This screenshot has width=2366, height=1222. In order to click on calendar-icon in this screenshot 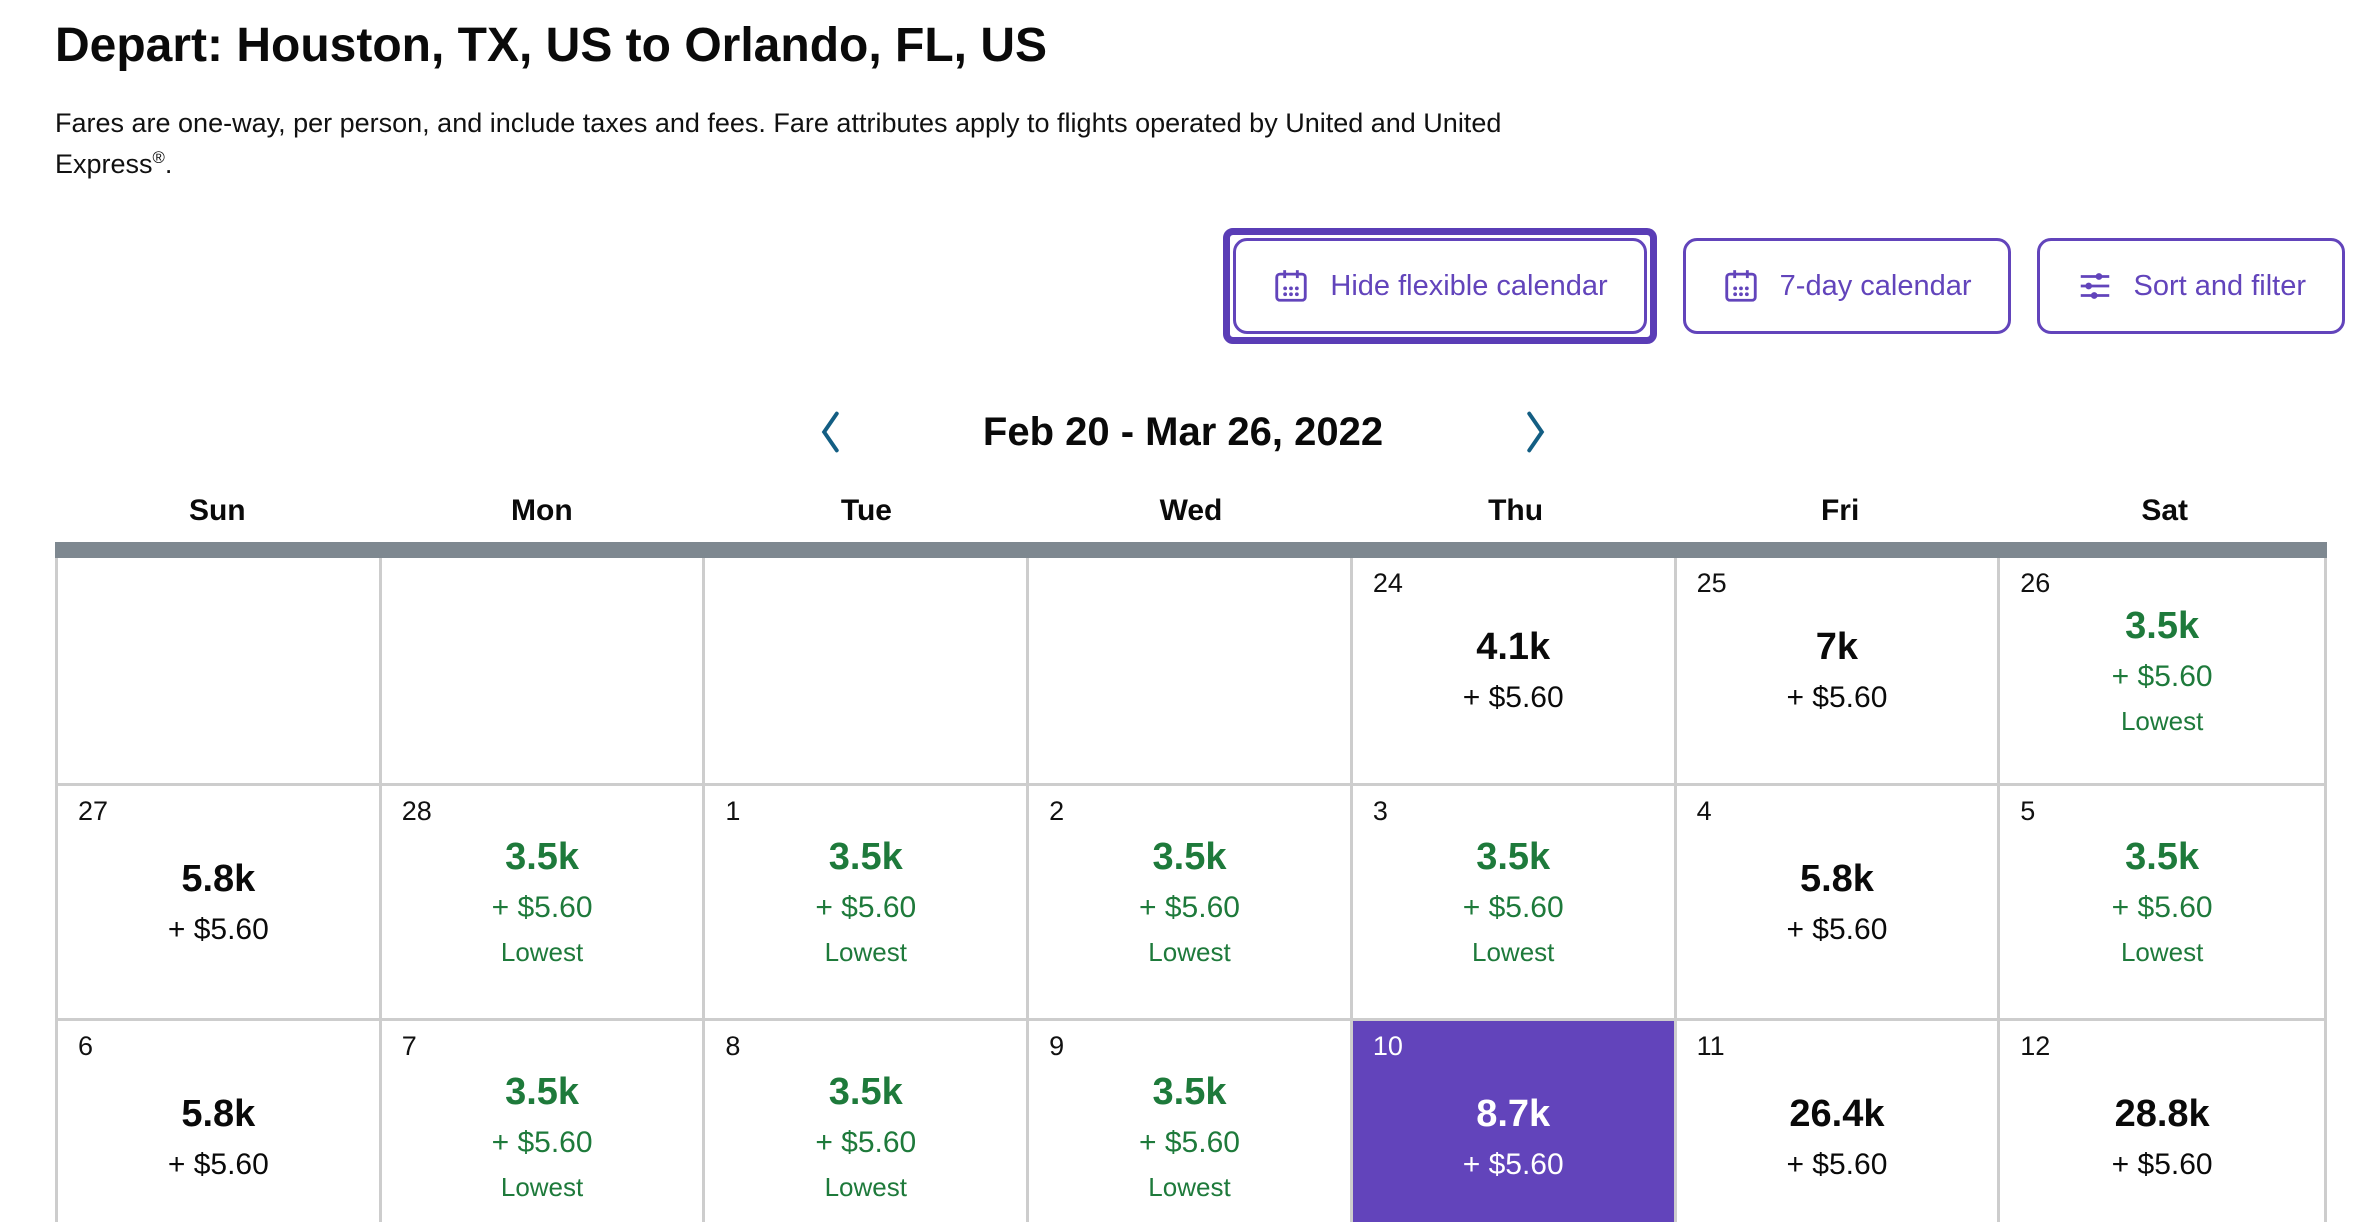, I will do `click(1741, 286)`.